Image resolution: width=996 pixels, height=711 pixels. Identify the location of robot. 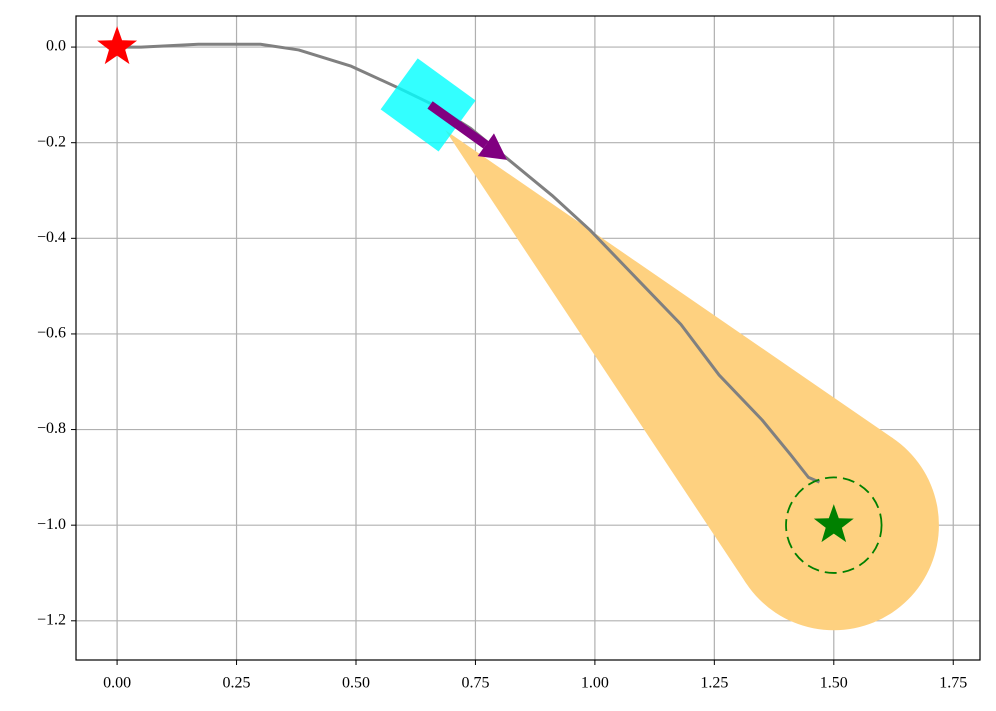
(428, 105).